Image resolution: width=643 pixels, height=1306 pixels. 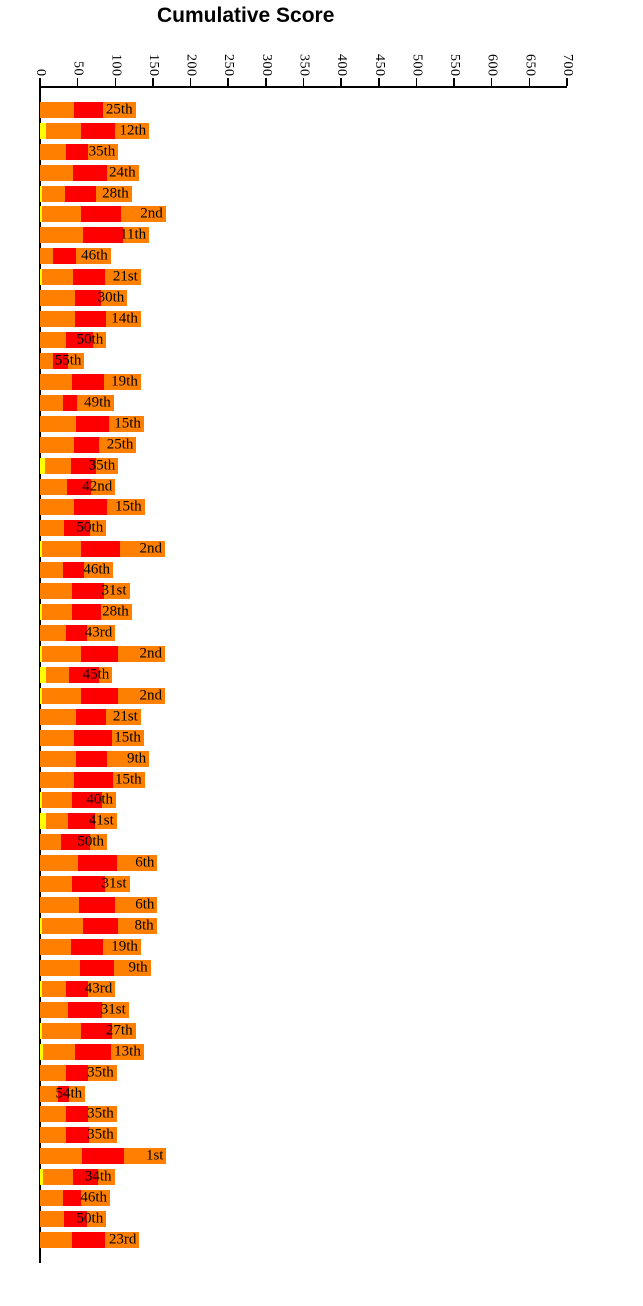 What do you see at coordinates (136, 758) in the screenshot?
I see `bar-rank-label: 9th` at bounding box center [136, 758].